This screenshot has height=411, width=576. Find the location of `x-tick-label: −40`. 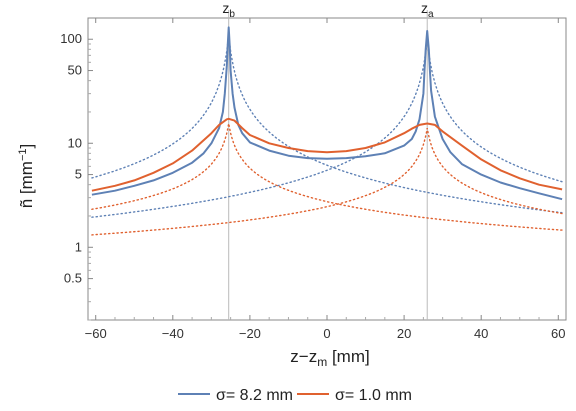

x-tick-label: −40 is located at coordinates (173, 333).